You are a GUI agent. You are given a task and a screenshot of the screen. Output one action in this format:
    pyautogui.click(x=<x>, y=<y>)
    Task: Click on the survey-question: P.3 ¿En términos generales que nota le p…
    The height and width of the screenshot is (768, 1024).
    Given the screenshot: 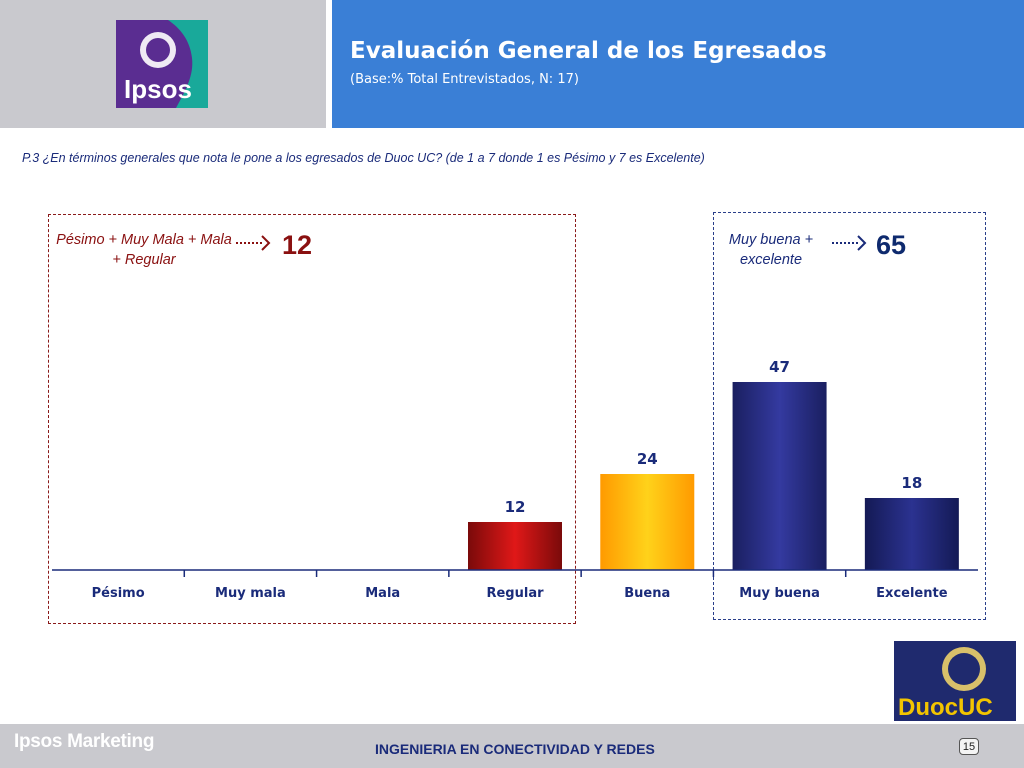 What is the action you would take?
    pyautogui.click(x=363, y=158)
    